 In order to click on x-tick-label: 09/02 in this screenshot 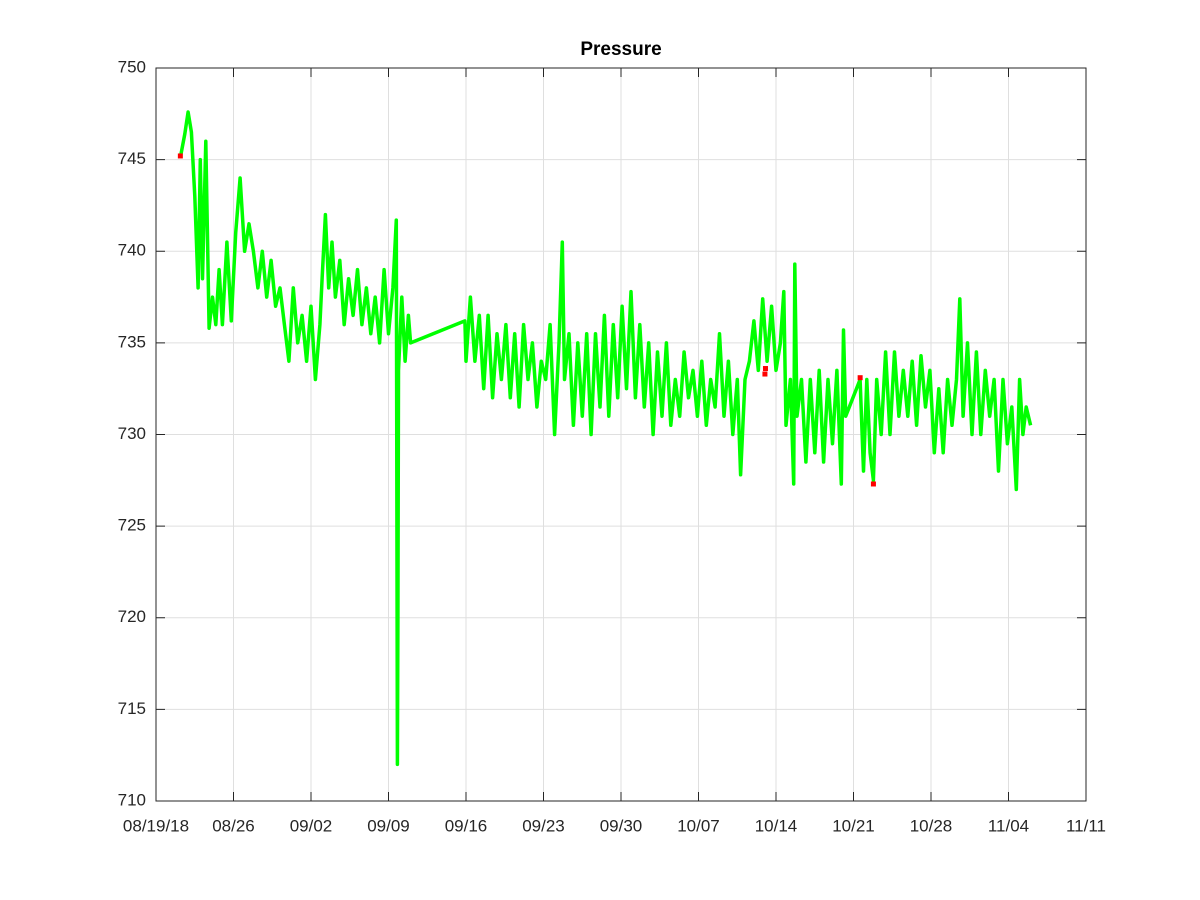, I will do `click(311, 825)`.